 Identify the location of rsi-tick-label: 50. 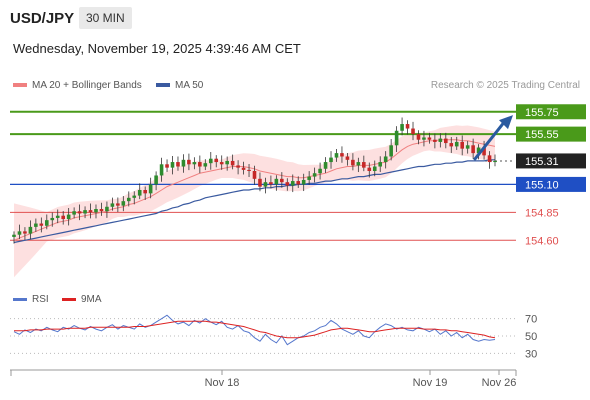
(531, 337).